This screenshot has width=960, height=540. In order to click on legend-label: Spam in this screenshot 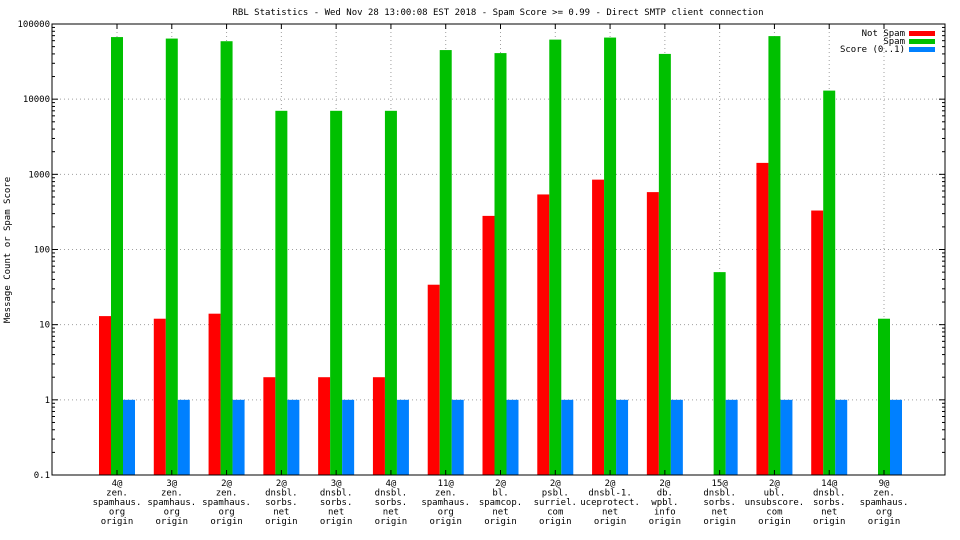, I will do `click(894, 42)`.